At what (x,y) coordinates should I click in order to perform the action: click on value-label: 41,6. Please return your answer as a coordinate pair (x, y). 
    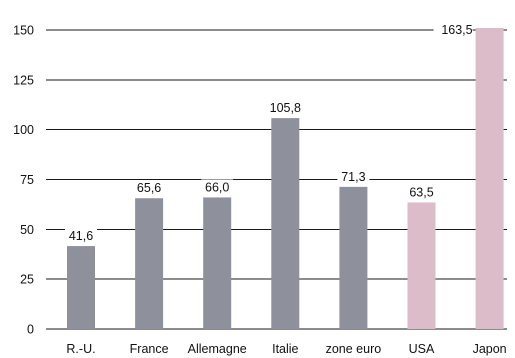
    Looking at the image, I should click on (81, 236).